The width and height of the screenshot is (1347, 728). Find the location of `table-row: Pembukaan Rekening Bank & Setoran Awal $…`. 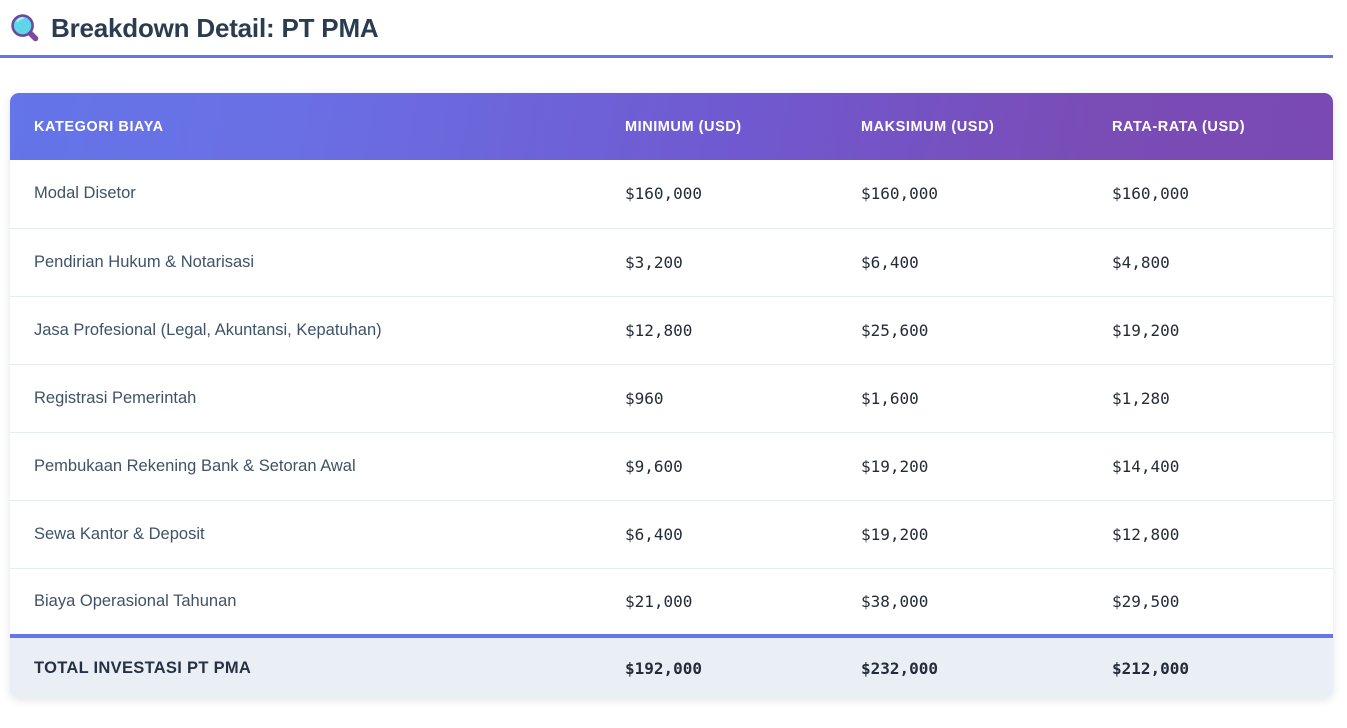

table-row: Pembukaan Rekening Bank & Setoran Awal $… is located at coordinates (671, 466).